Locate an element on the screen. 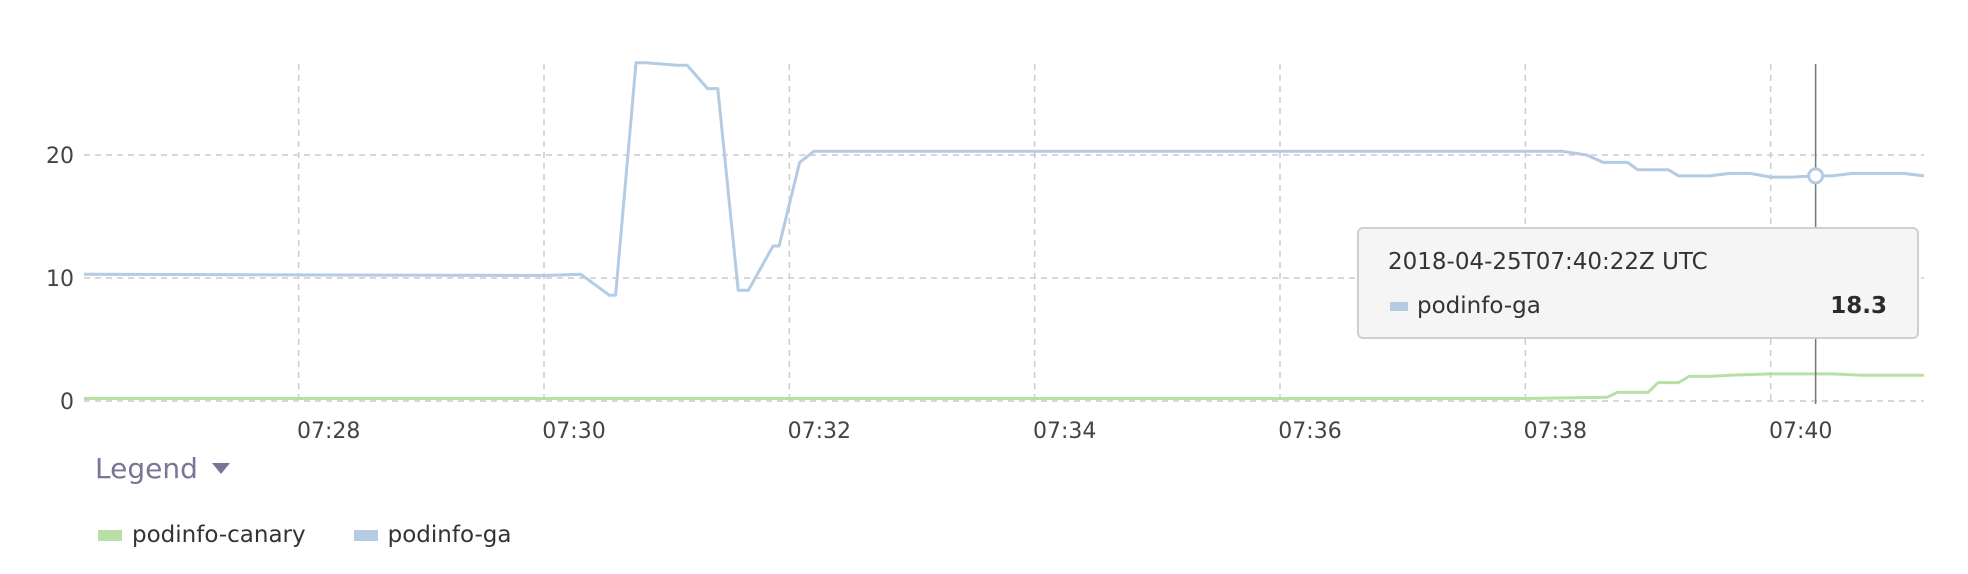  y-axis-ticks: 0 10 20 is located at coordinates (60, 279).